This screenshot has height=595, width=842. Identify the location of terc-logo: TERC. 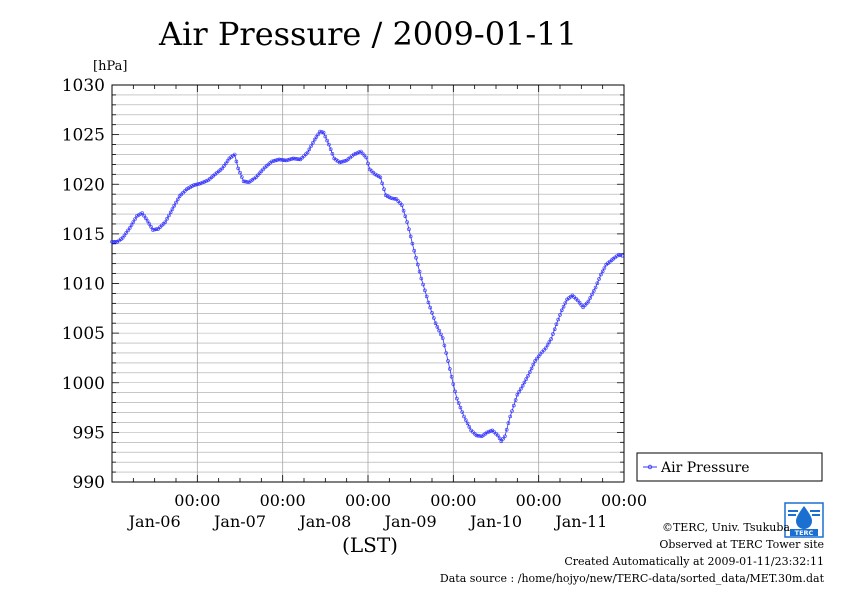
(804, 520).